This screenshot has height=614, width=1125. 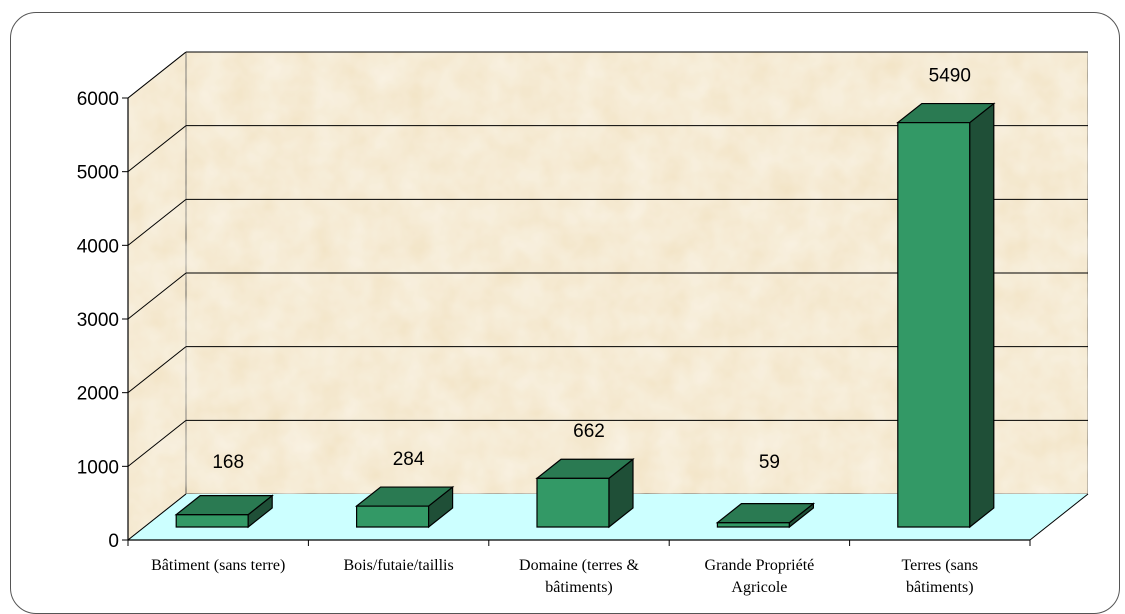 What do you see at coordinates (98, 467) in the screenshot?
I see `y-tick-label: 1000` at bounding box center [98, 467].